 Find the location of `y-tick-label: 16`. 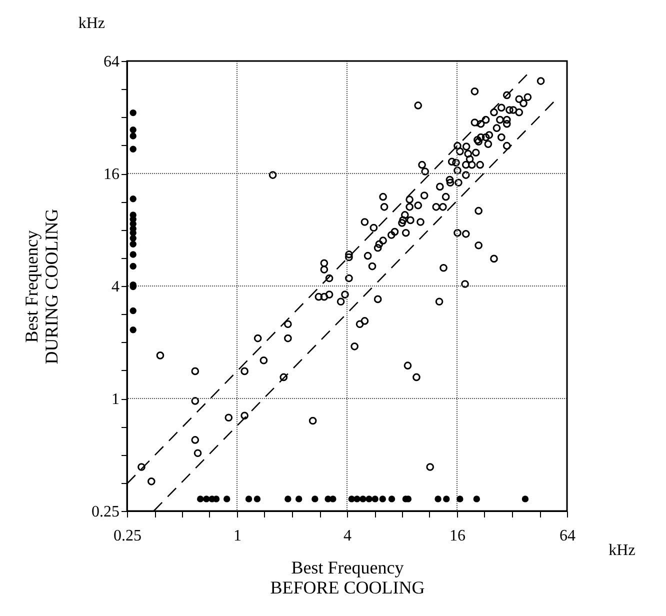

y-tick-label: 16 is located at coordinates (112, 174).